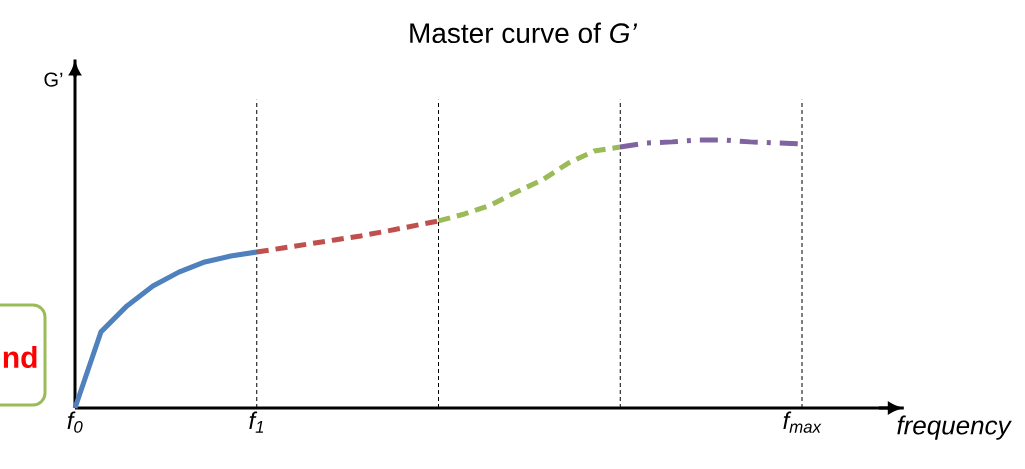 The image size is (1025, 469). Describe the element at coordinates (53, 79) in the screenshot. I see `y-axis-title: G’` at that location.